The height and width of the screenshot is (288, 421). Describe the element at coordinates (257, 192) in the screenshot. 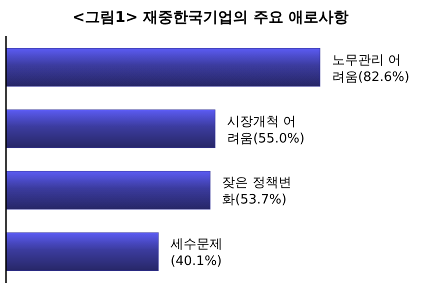

I see `data-label: 잦은 정책변 화(53.7%)` at that location.